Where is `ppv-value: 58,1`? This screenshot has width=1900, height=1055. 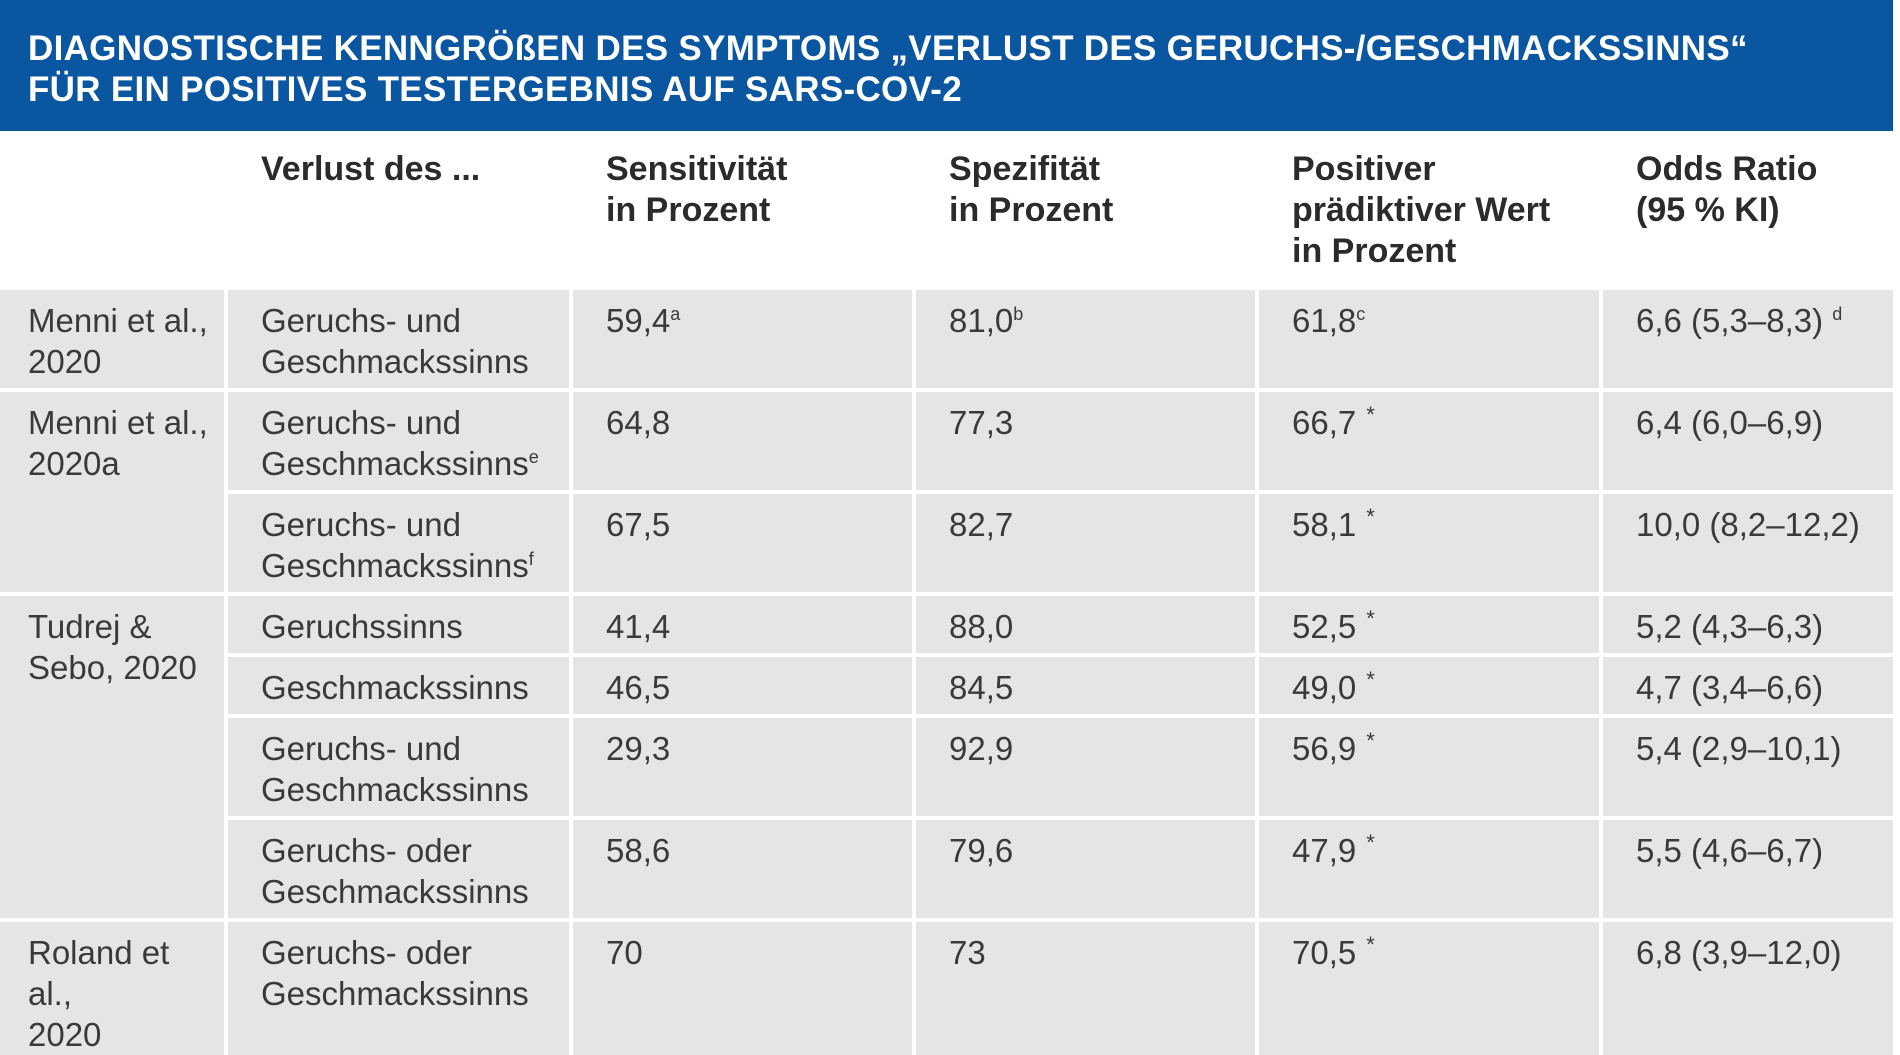 ppv-value: 58,1 is located at coordinates (1324, 524).